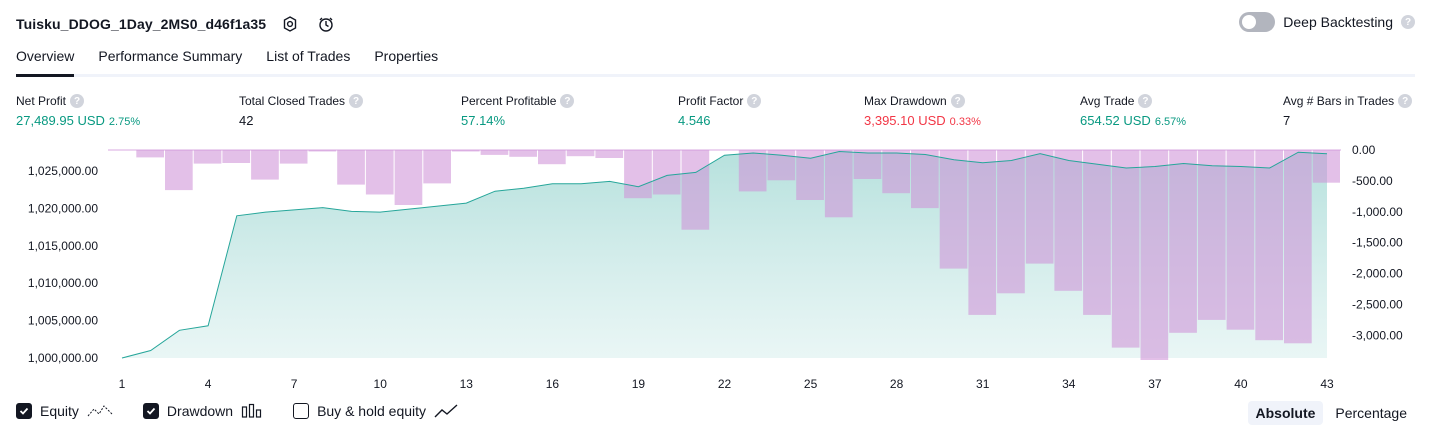  I want to click on tab-performance-summary: Performance Summary, so click(170, 56).